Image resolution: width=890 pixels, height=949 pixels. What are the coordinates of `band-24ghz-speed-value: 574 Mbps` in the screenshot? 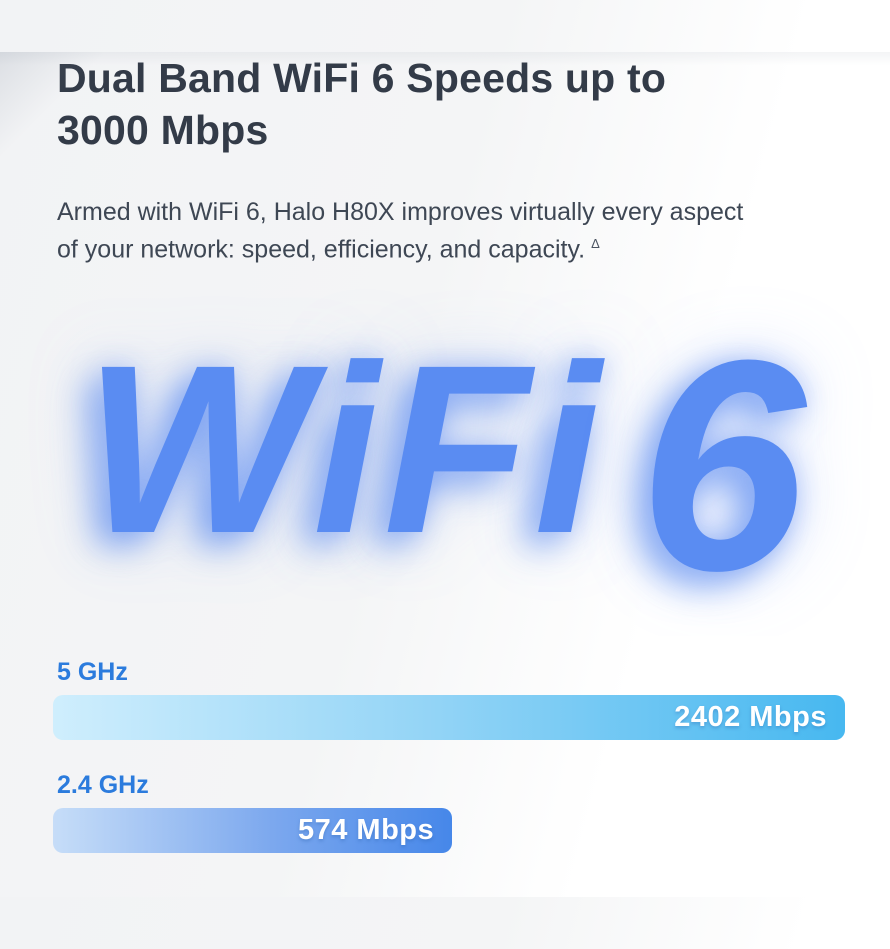 It's located at (366, 830).